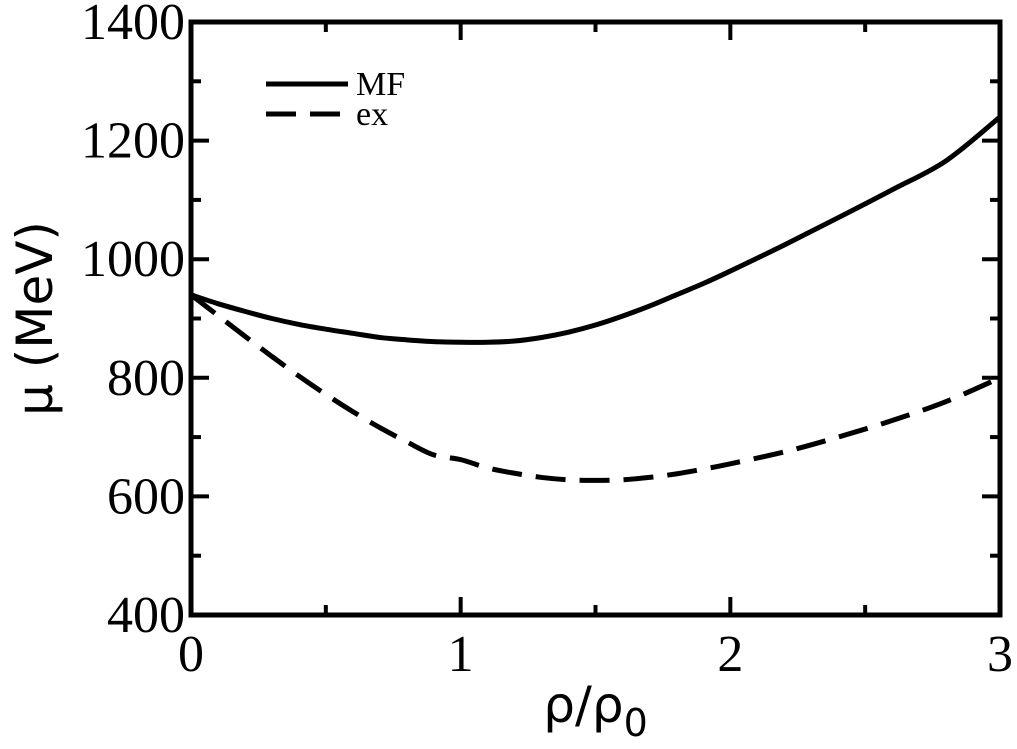 The width and height of the screenshot is (1017, 749). What do you see at coordinates (146, 378) in the screenshot?
I see `y-tick-label: 800` at bounding box center [146, 378].